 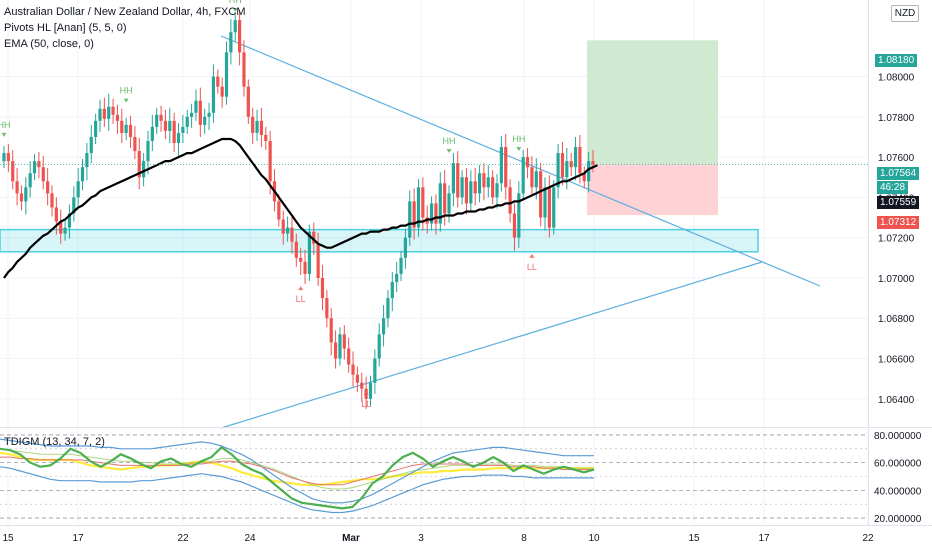 I want to click on legend-tdigm: TDIGM (13, 34, 7, 2), so click(x=54, y=442).